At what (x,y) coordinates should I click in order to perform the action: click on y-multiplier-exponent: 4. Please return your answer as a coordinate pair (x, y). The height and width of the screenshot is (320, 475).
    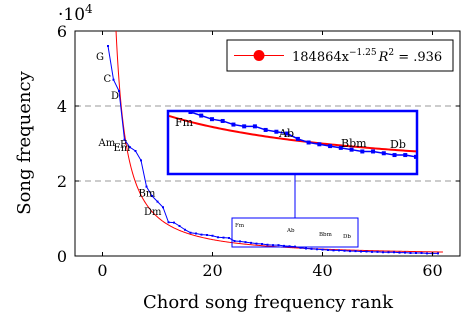
    Looking at the image, I should click on (89, 9).